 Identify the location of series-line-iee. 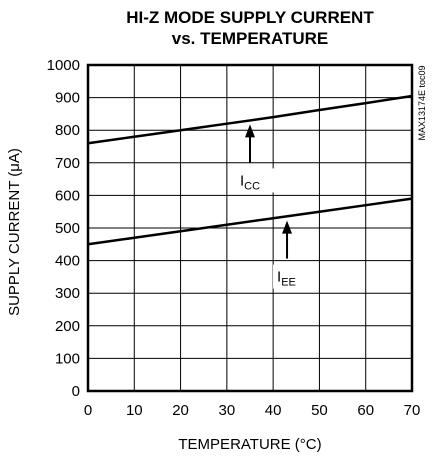
(250, 221).